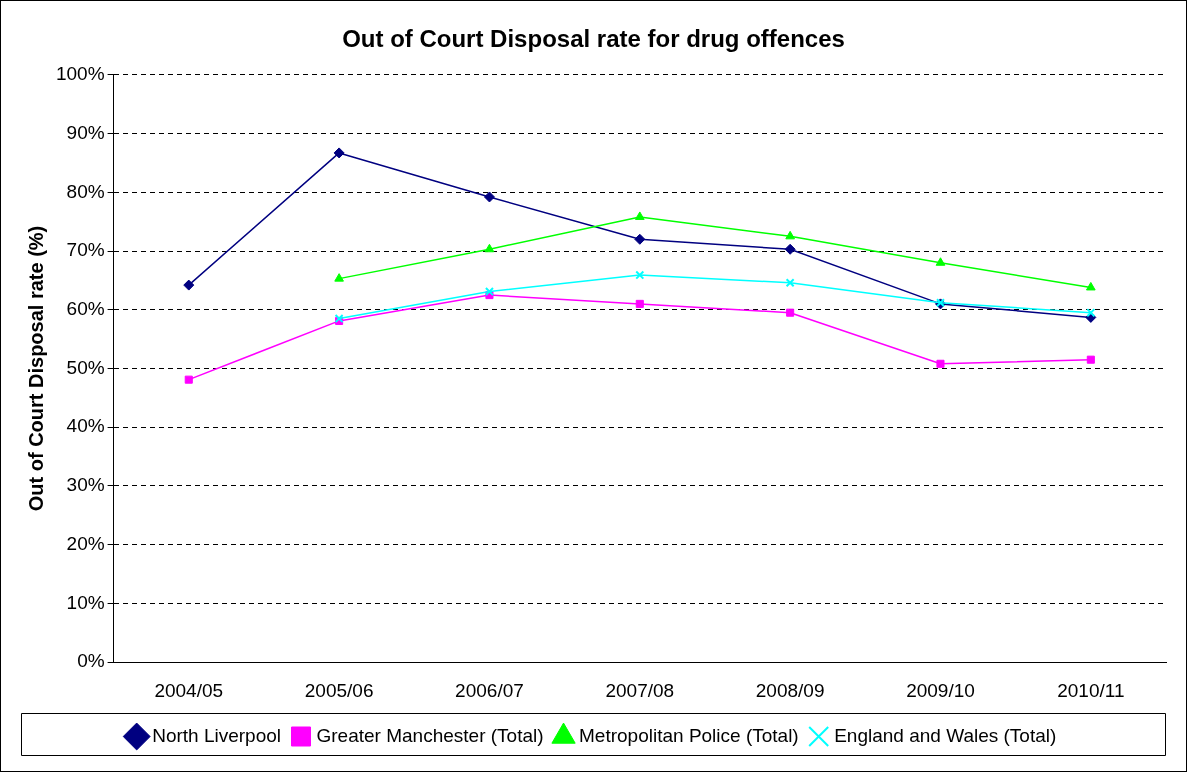  I want to click on y-tick-label: 70%, so click(85, 250).